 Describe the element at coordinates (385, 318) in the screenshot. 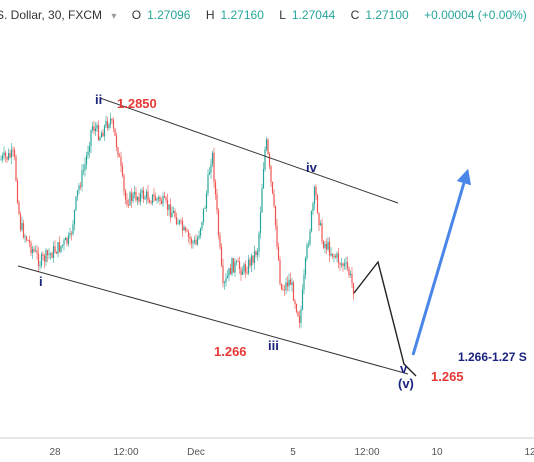

I see `projection-path` at that location.